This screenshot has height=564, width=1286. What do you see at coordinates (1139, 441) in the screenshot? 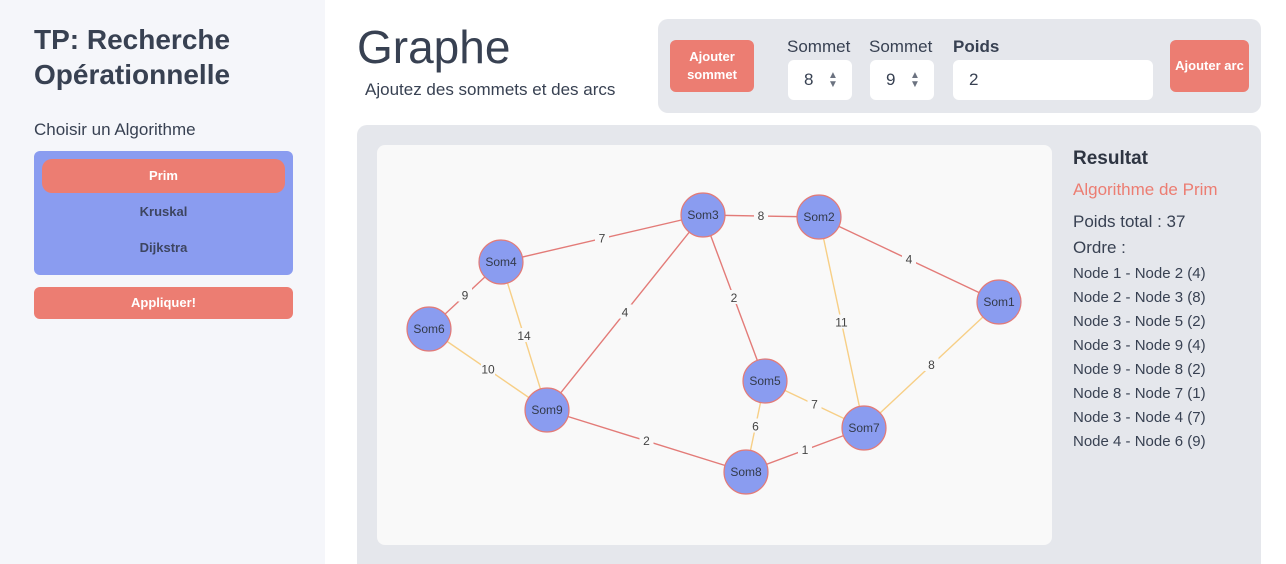
I see `list-item: Node 4 - Node 6 (9)` at bounding box center [1139, 441].